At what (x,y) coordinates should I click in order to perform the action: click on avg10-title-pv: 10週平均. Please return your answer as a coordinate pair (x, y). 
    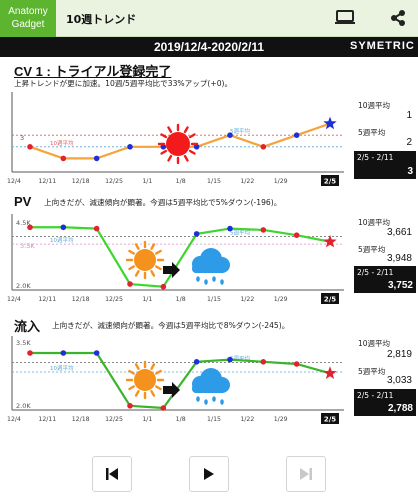
    Looking at the image, I should click on (374, 222).